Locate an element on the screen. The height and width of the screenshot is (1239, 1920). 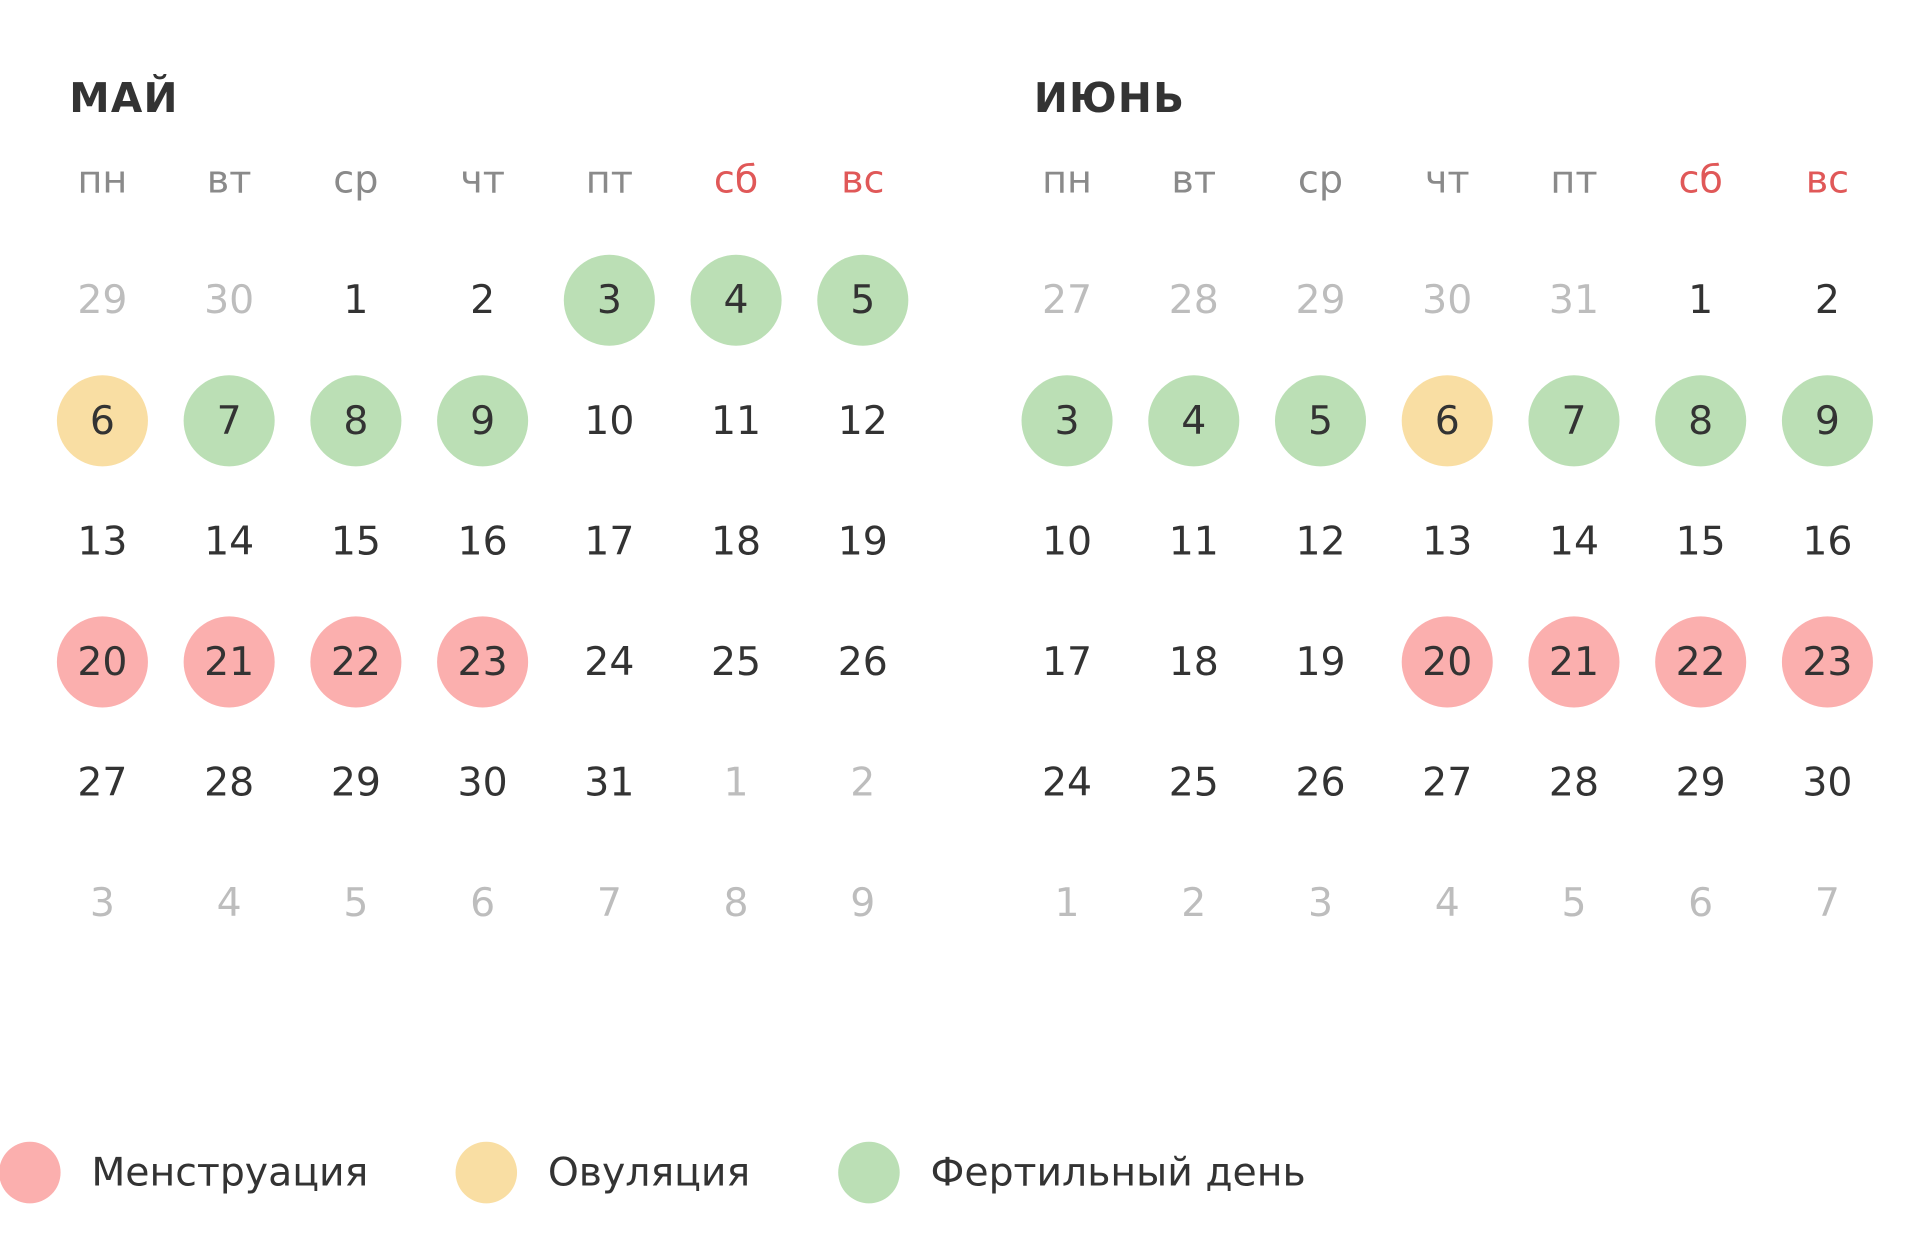
day-number: 8 is located at coordinates (736, 903).